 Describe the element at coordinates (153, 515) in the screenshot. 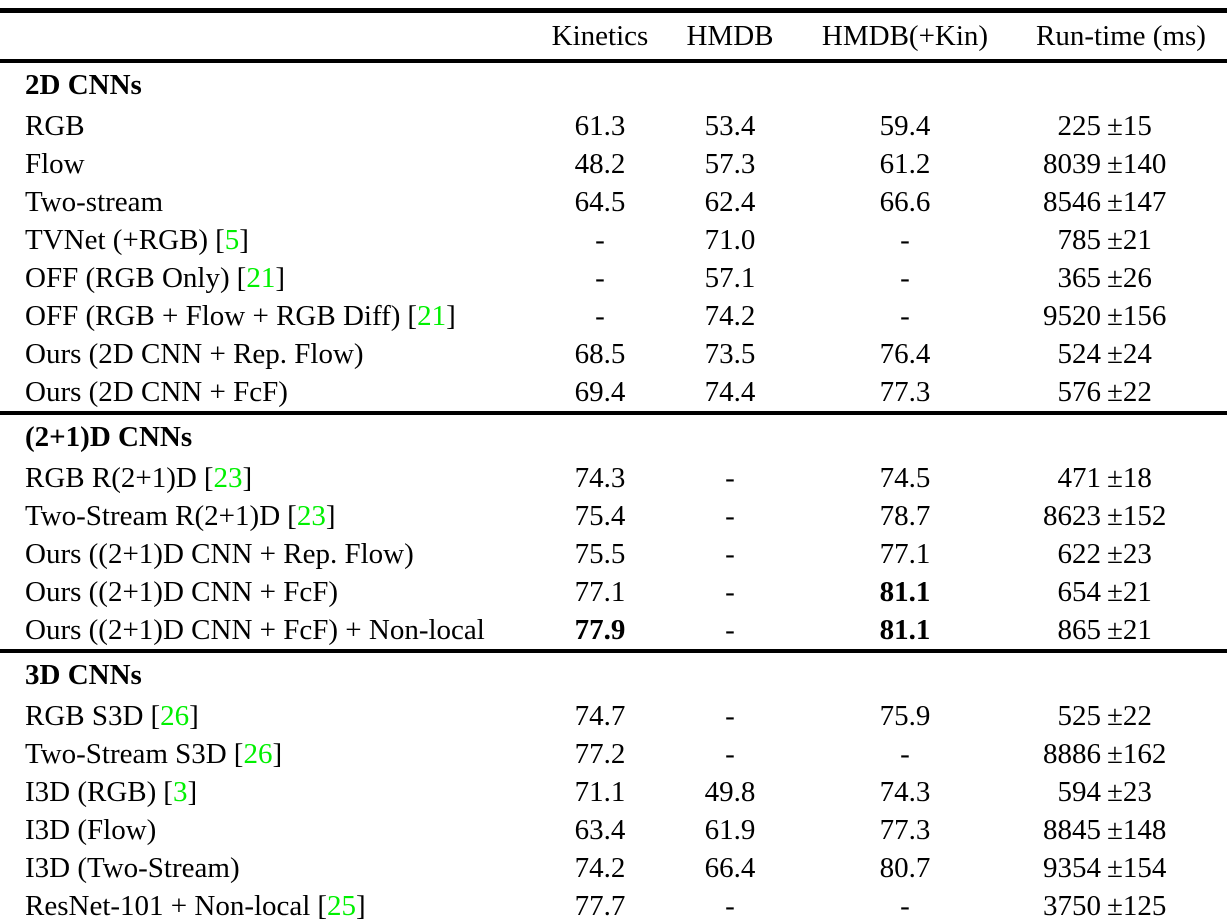

I see `row-label: Two-Stream R(2+1)D` at that location.